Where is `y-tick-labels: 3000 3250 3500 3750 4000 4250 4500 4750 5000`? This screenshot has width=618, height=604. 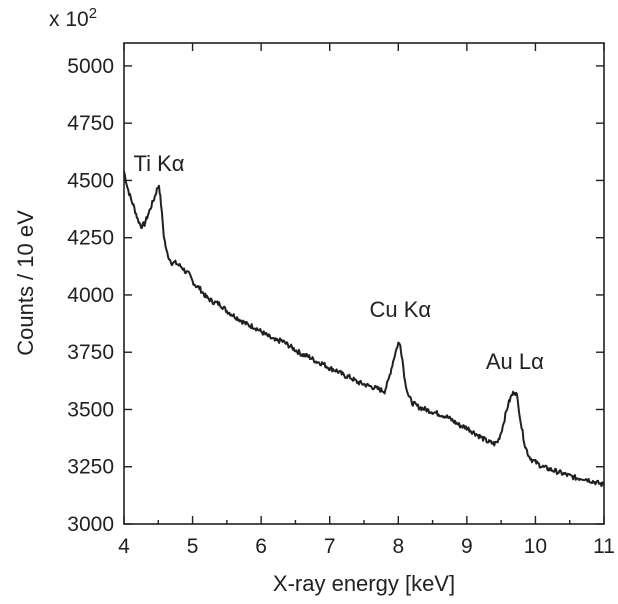
y-tick-labels: 3000 3250 3500 3750 4000 4250 4500 4750 5000 is located at coordinates (90, 295).